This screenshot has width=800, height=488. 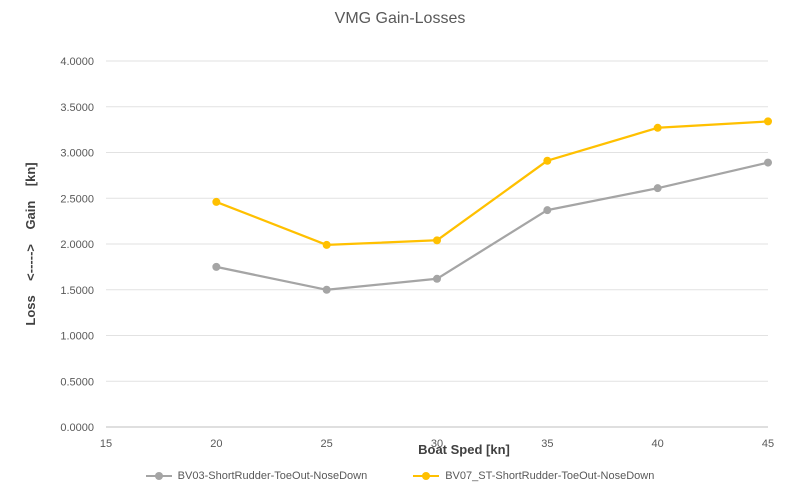 I want to click on y-tick-label: 0.5000, so click(x=77, y=382).